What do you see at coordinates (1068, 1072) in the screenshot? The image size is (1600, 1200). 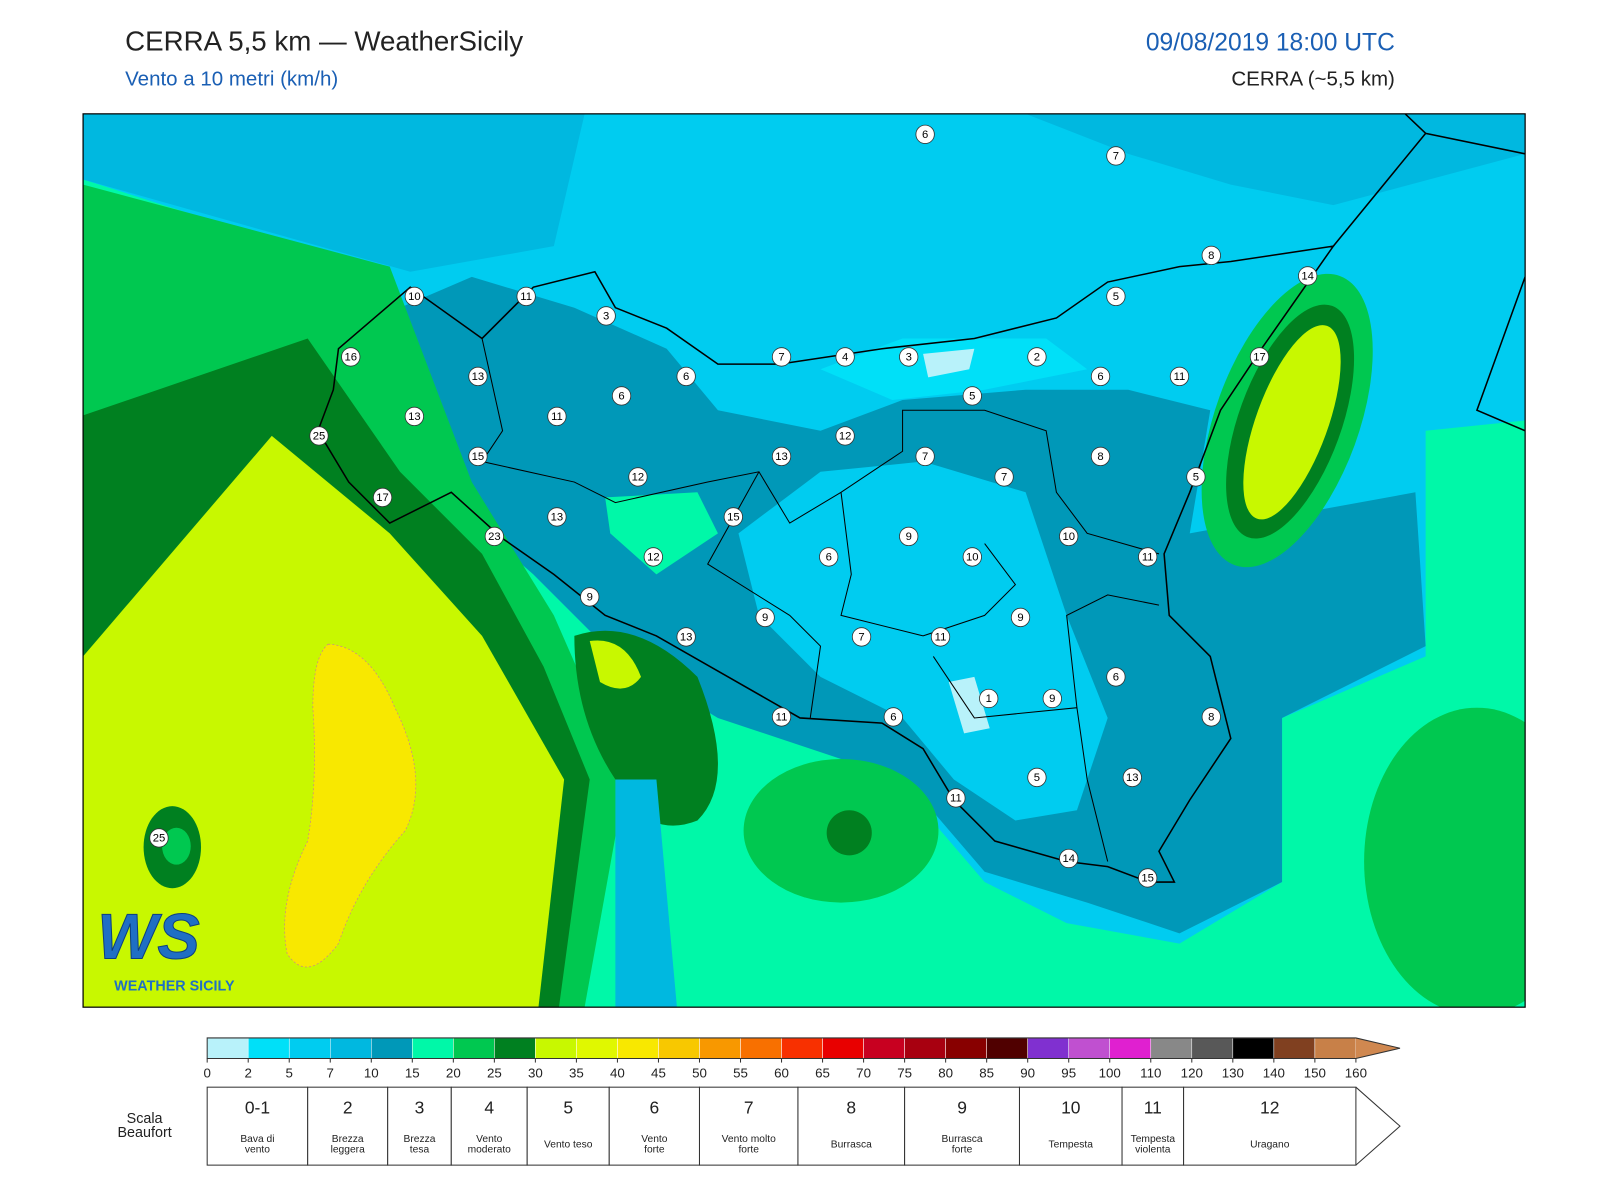 I see `colorbar-tick-label: 95` at bounding box center [1068, 1072].